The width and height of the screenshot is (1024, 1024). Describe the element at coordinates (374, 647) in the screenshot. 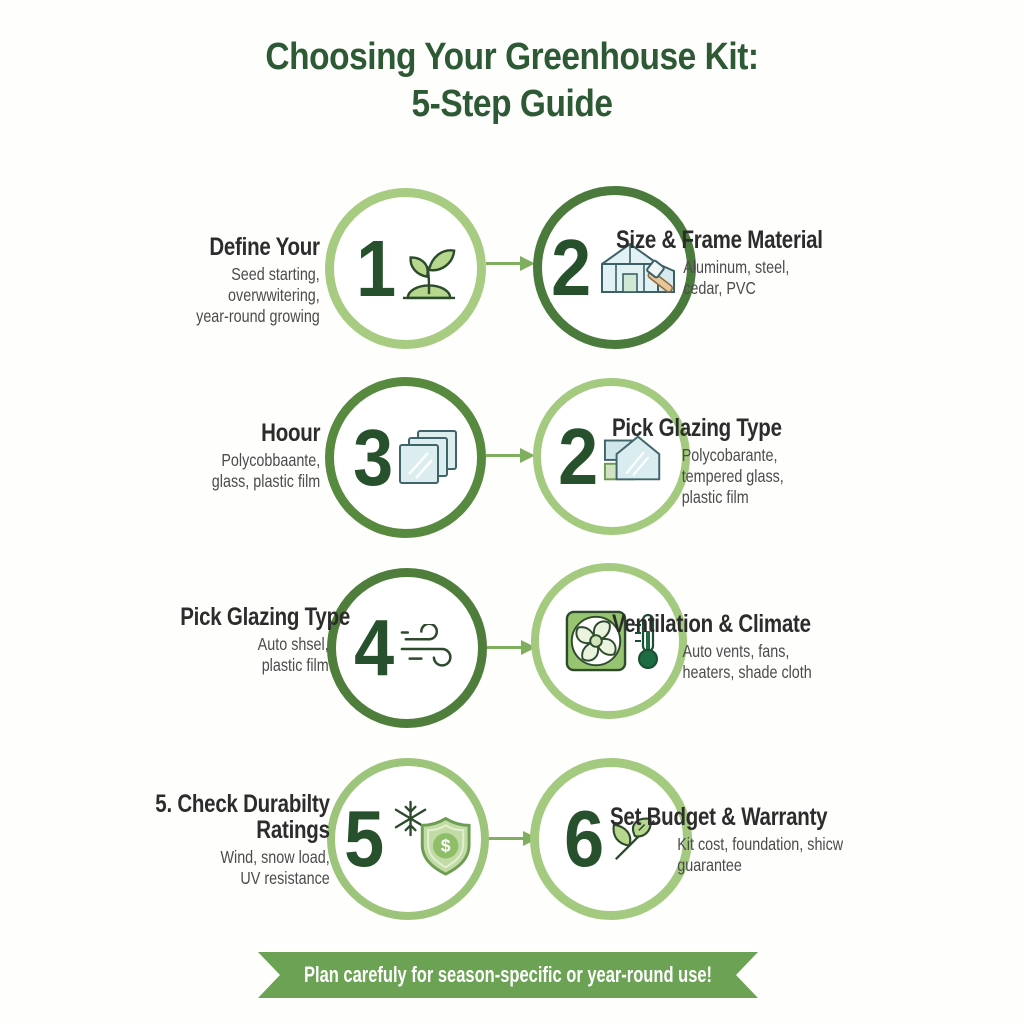

I see `step-number: 4` at that location.